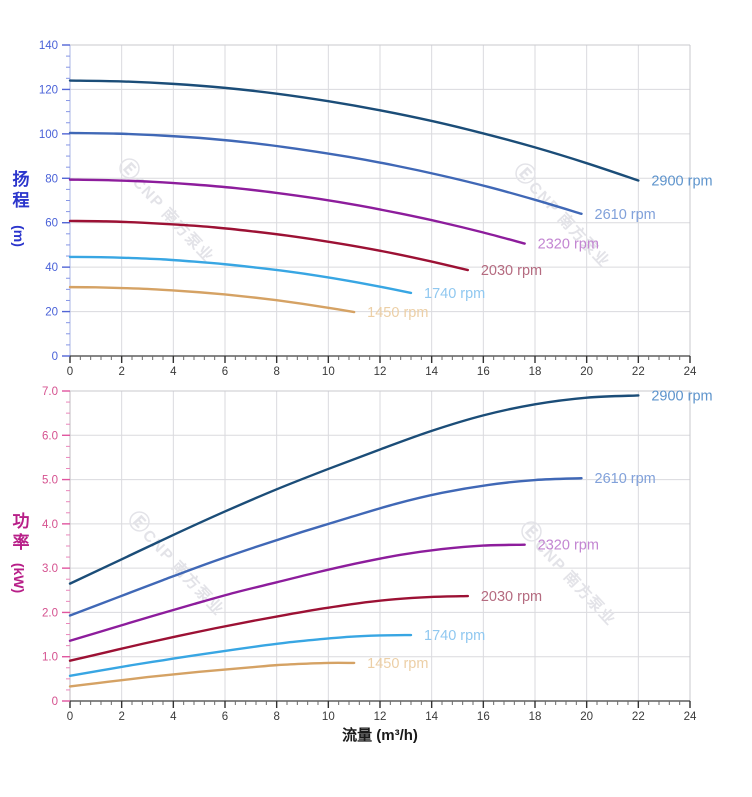  What do you see at coordinates (354, 130) in the screenshot?
I see `curve-2900-rpm` at bounding box center [354, 130].